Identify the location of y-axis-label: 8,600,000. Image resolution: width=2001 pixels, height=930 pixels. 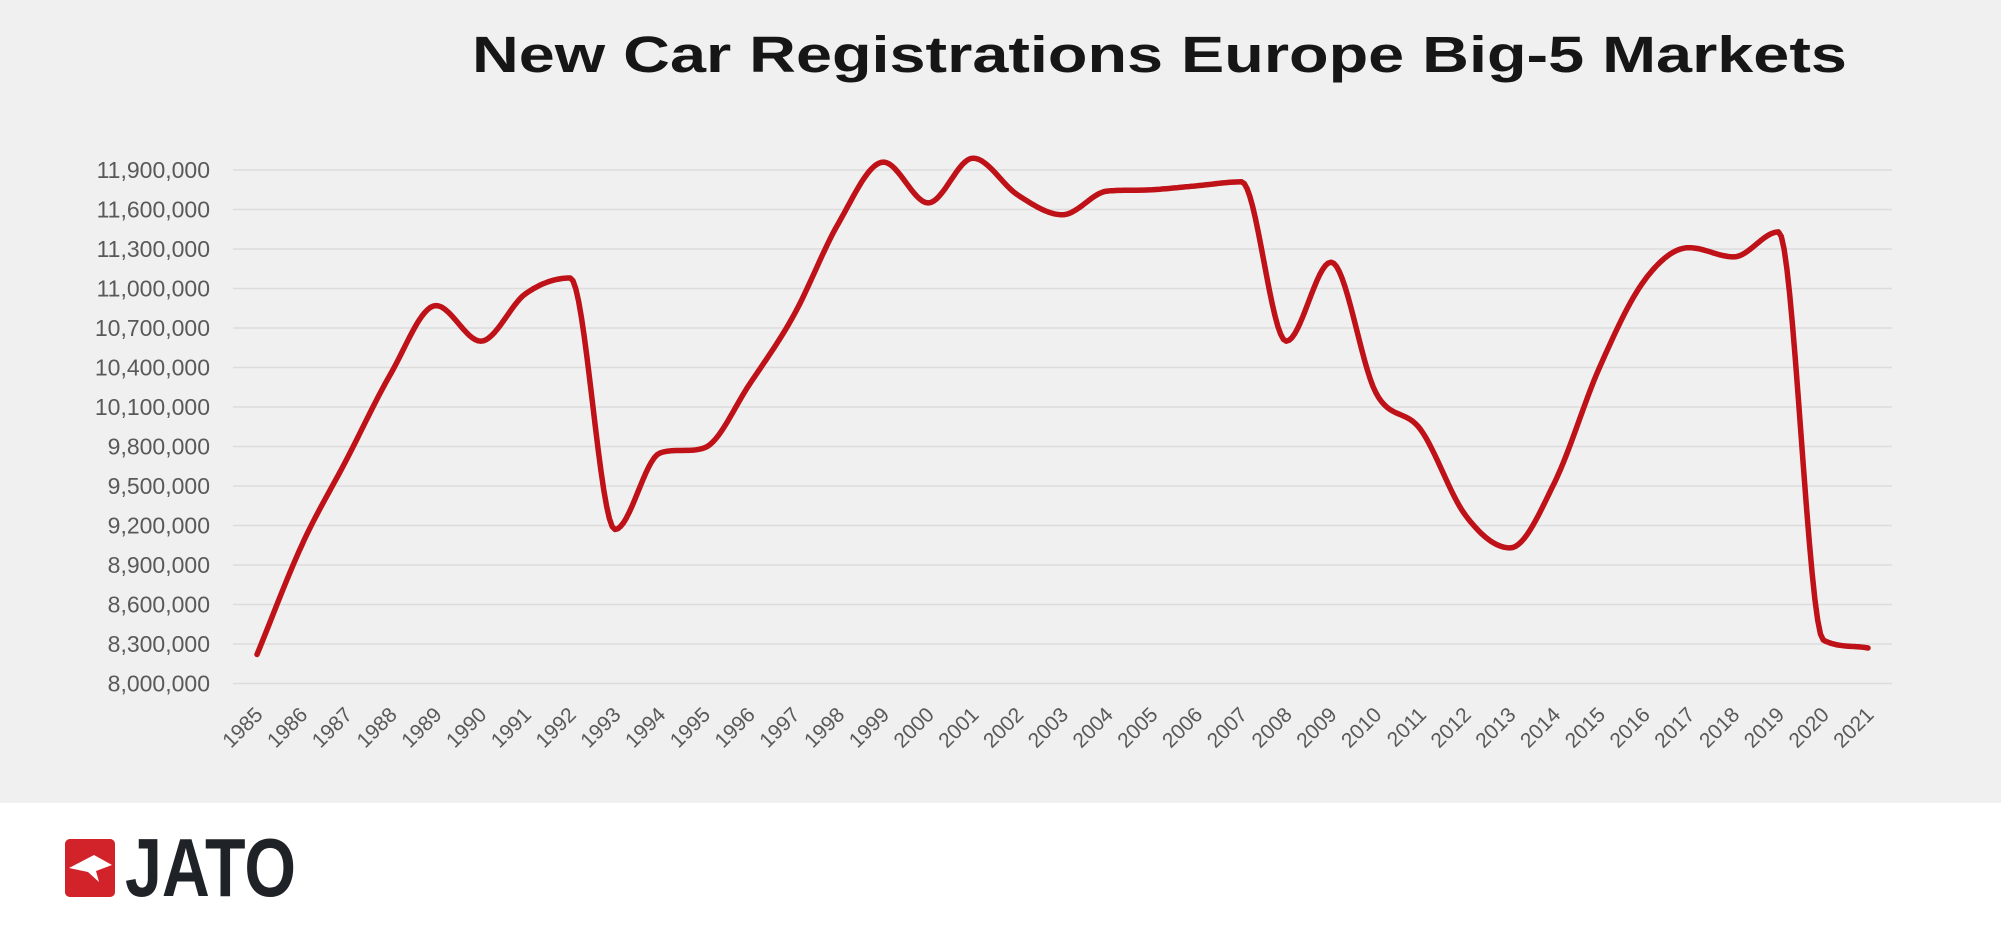
(159, 605).